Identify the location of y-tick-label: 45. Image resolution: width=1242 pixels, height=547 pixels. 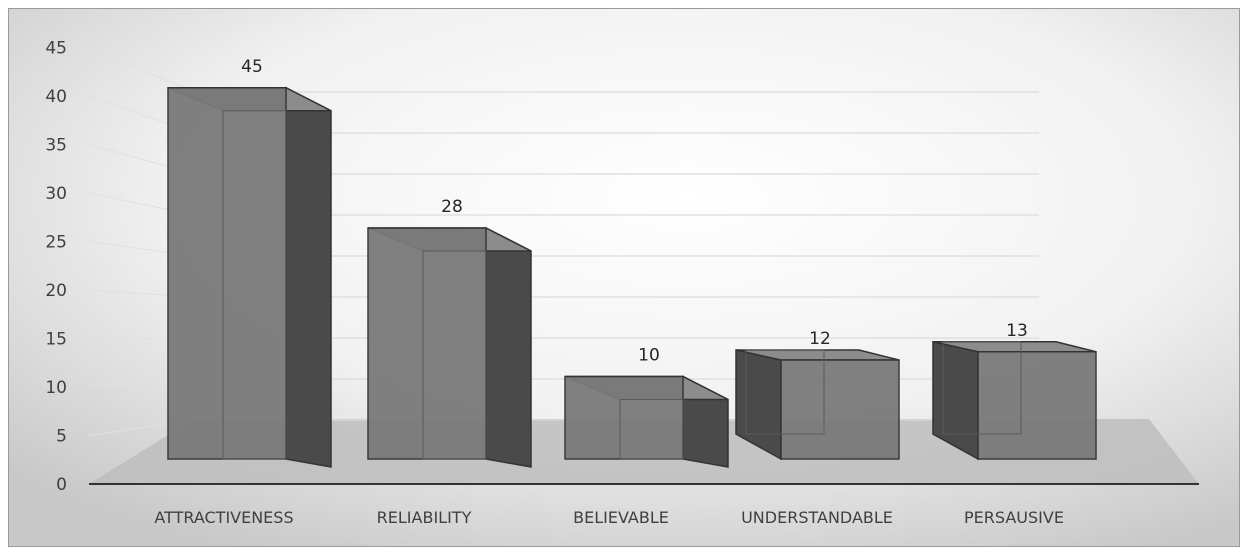
(56, 49).